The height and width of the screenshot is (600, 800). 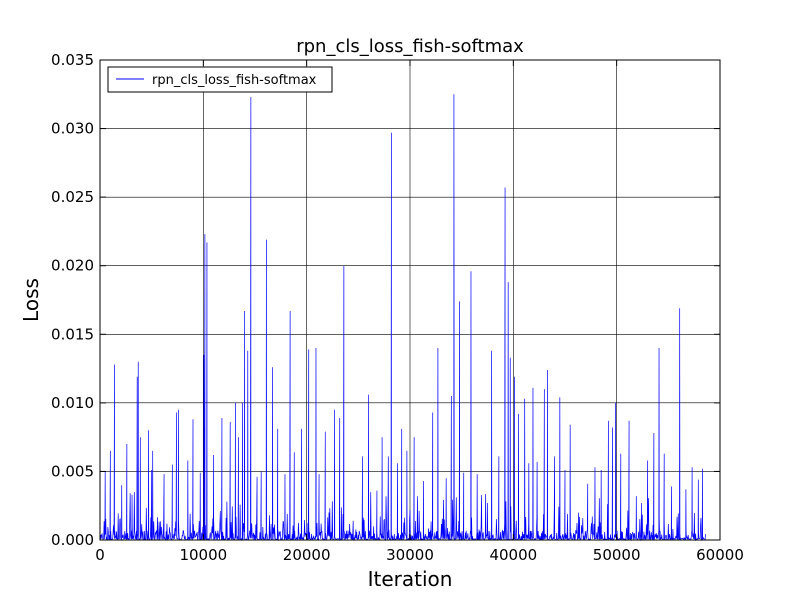 What do you see at coordinates (720, 555) in the screenshot?
I see `x-tick-label: 60000` at bounding box center [720, 555].